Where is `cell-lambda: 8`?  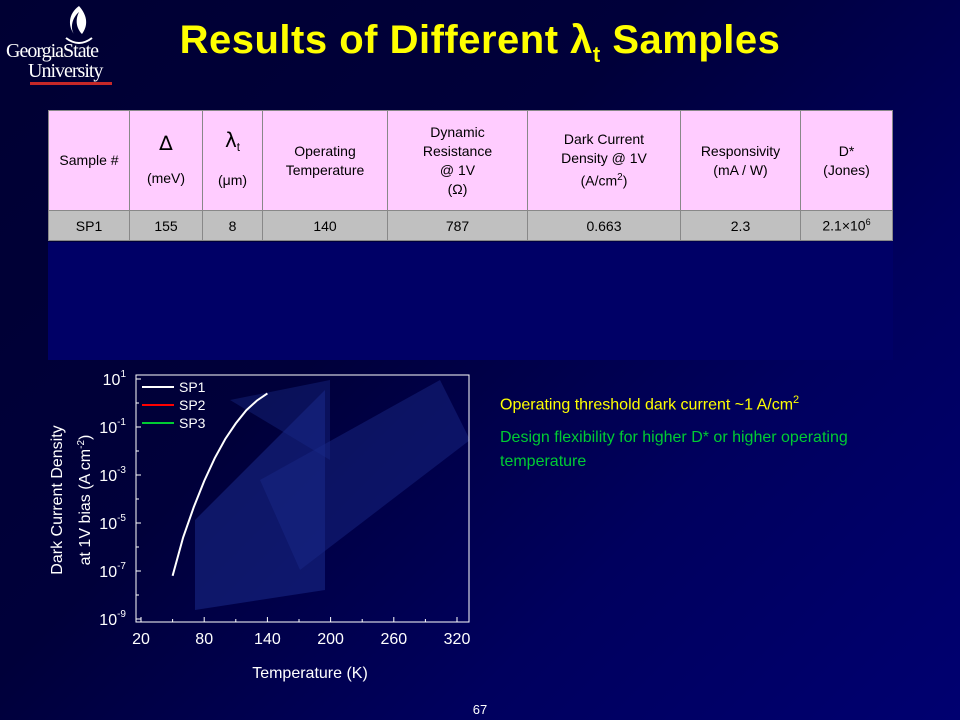 cell-lambda: 8 is located at coordinates (232, 225).